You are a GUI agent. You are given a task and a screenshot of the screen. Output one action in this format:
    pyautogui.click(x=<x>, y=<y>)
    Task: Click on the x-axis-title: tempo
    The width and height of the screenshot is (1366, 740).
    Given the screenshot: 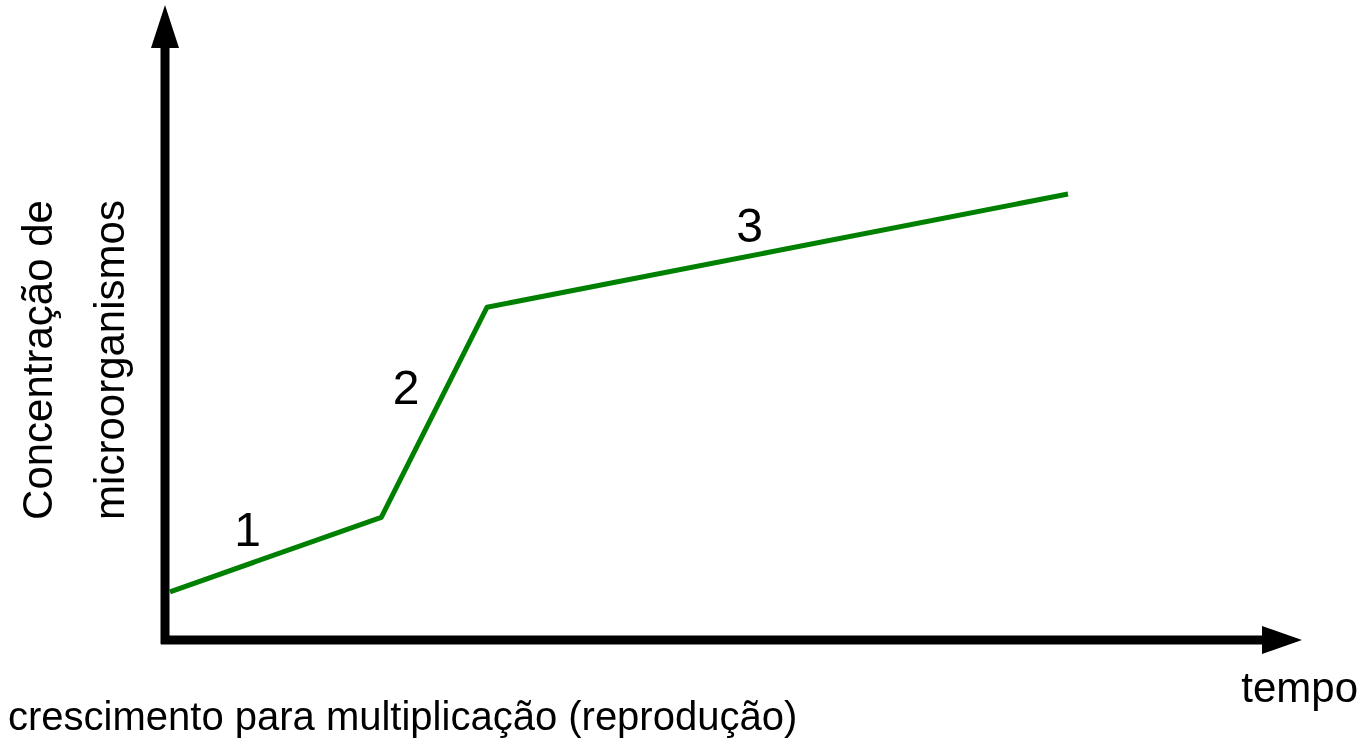 What is the action you would take?
    pyautogui.click(x=1299, y=687)
    